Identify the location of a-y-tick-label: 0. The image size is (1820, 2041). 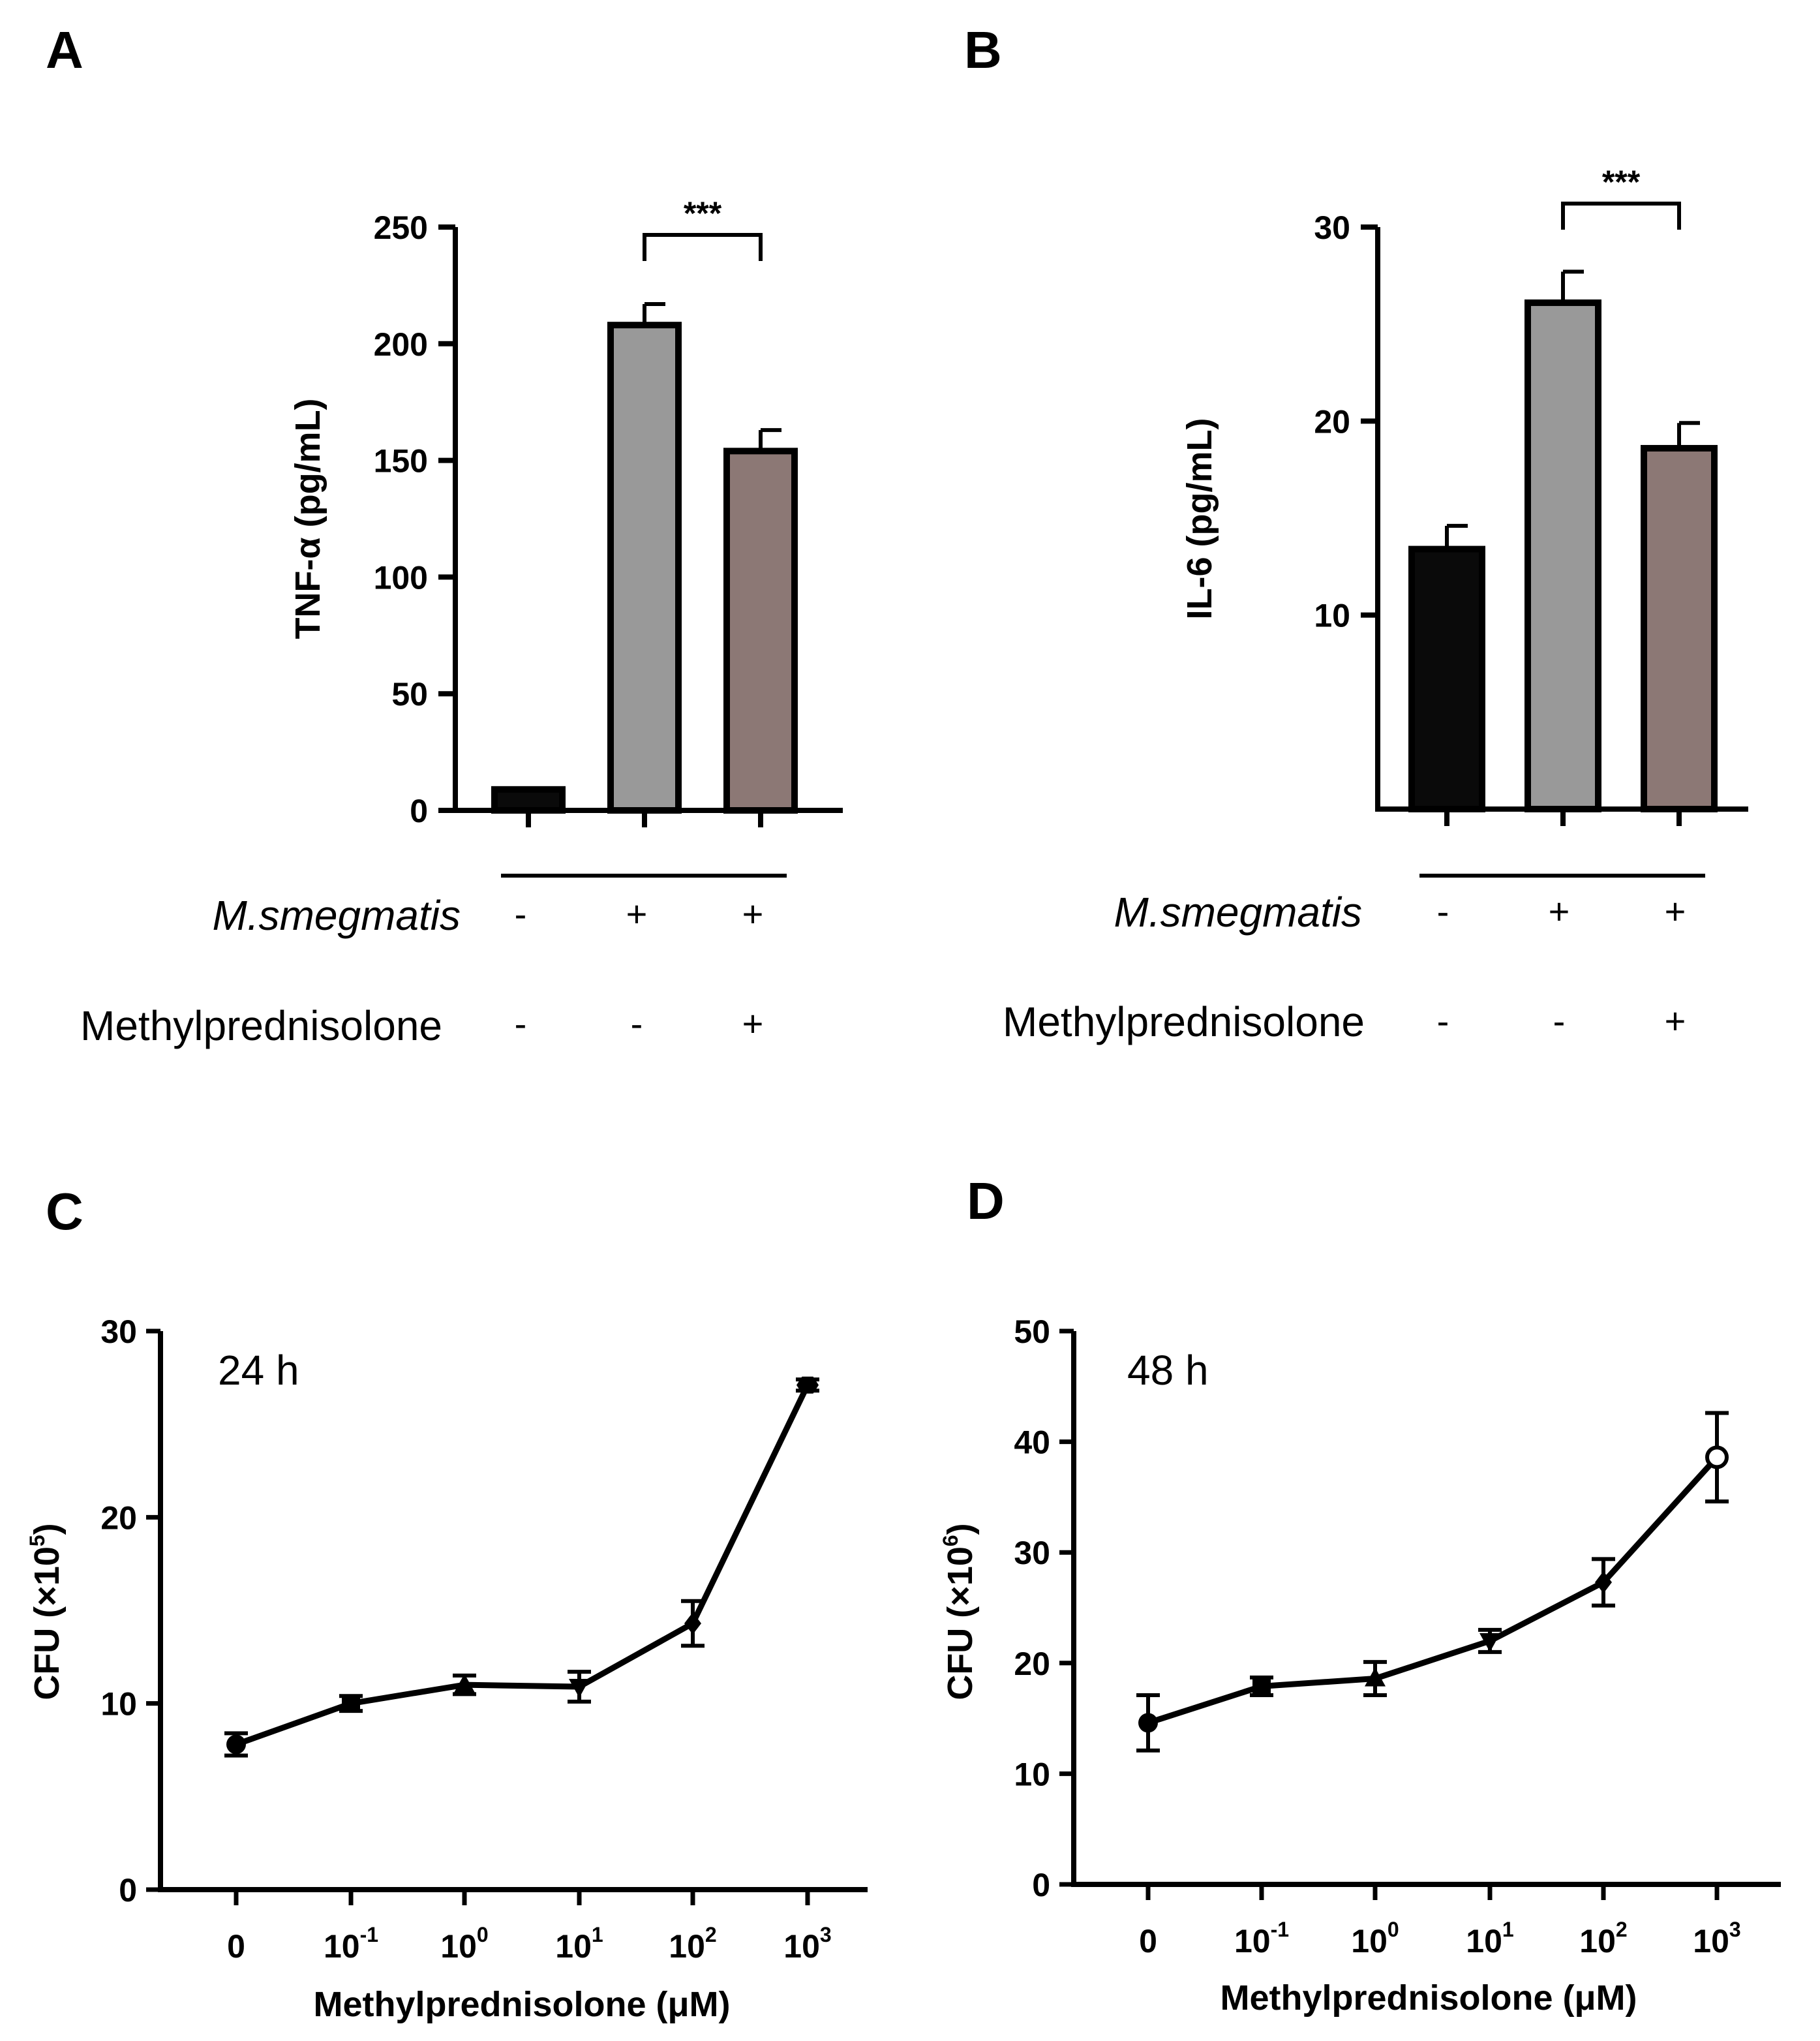
(419, 811).